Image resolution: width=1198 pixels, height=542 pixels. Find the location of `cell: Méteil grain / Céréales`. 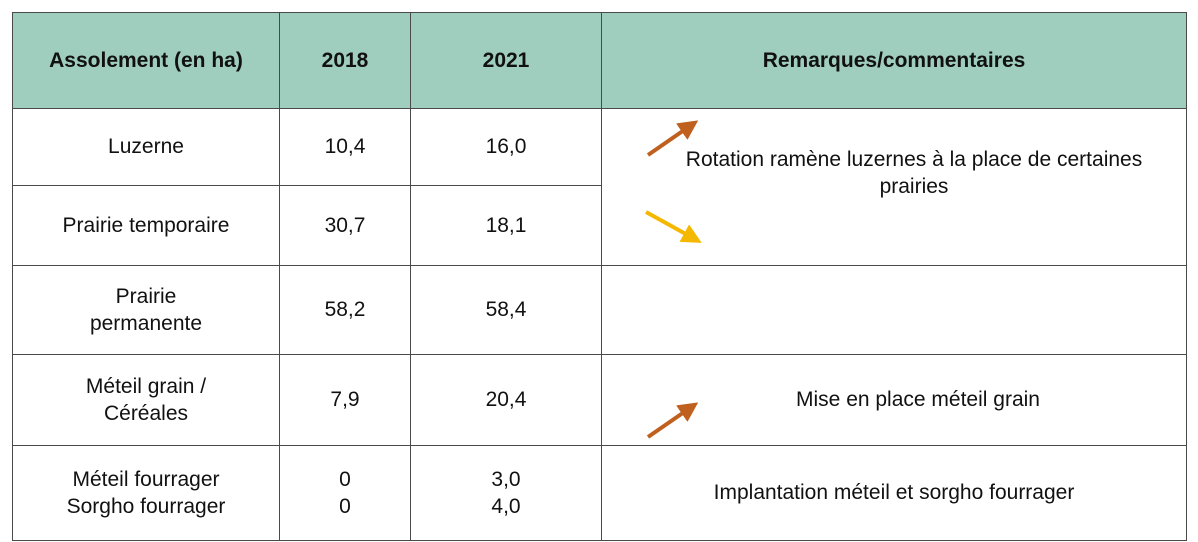

cell: Méteil grain / Céréales is located at coordinates (146, 400).